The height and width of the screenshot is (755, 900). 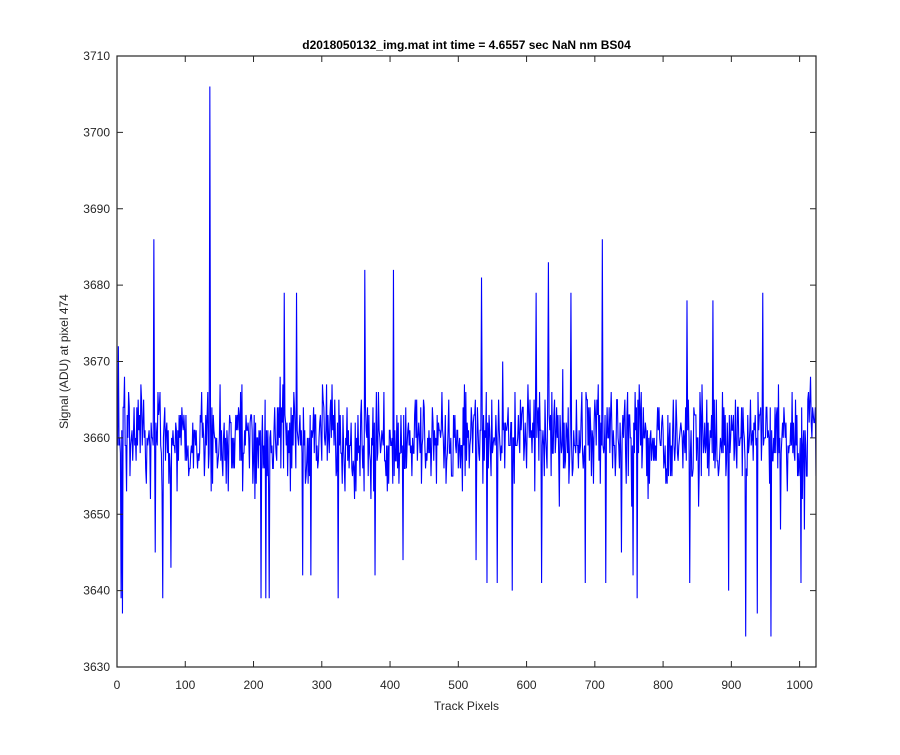 I want to click on y-tick-label: 3660, so click(x=96, y=438).